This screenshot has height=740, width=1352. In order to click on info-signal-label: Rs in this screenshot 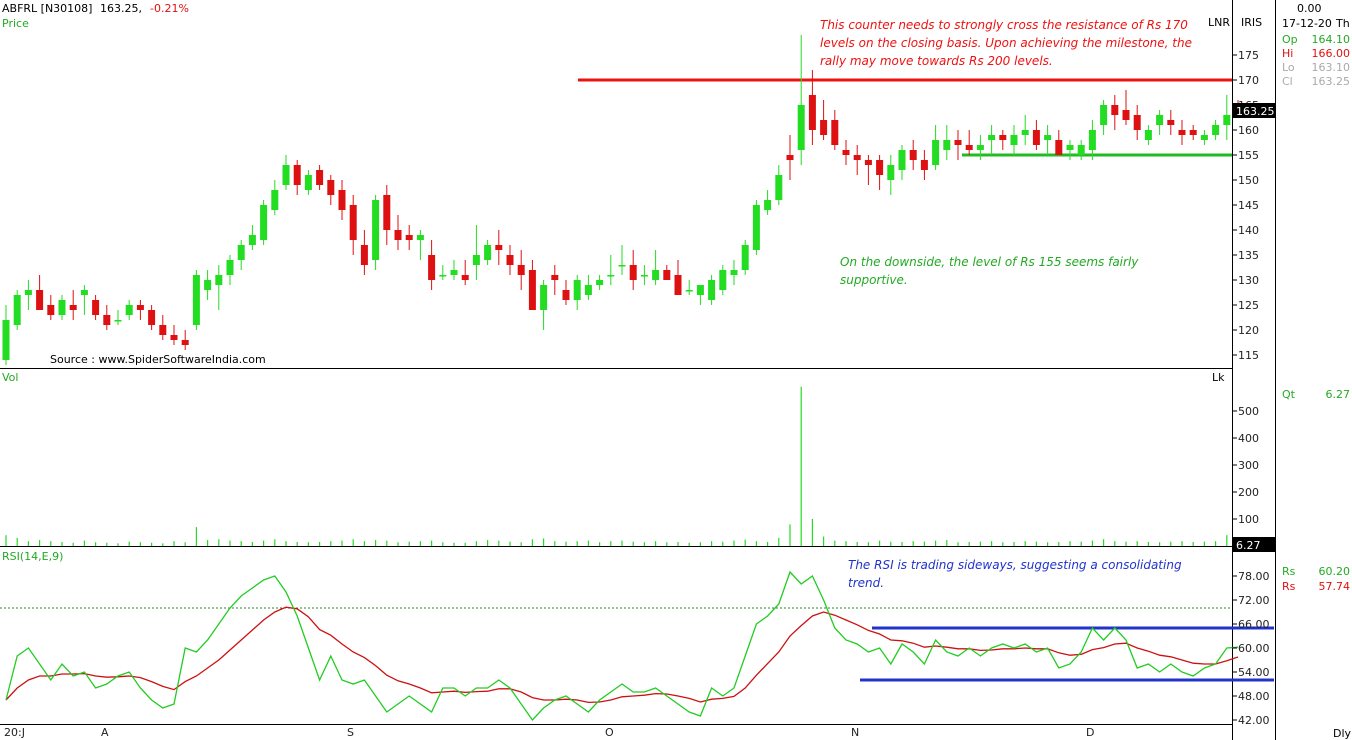, I will do `click(1289, 586)`.